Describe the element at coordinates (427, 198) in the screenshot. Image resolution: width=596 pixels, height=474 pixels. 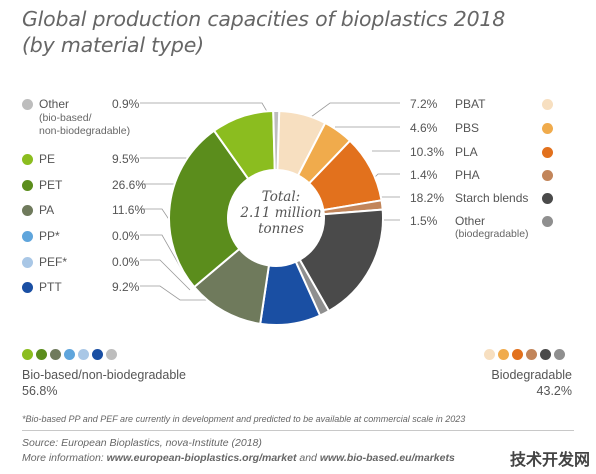
I see `legend-pct: 18.2%` at that location.